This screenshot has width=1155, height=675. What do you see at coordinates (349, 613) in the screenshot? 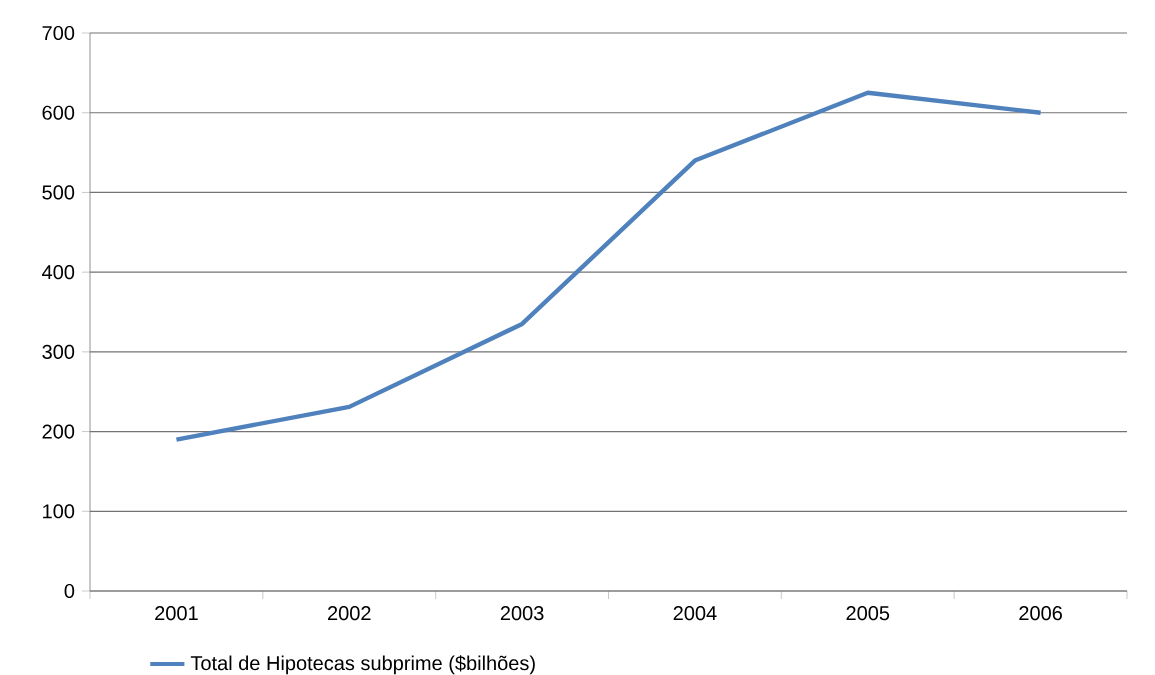
I see `x-tick-label: 2002` at bounding box center [349, 613].